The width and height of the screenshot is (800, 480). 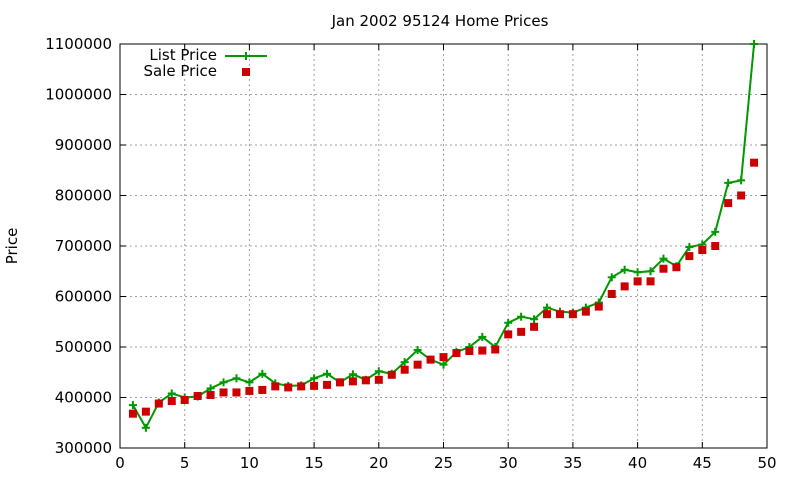 I want to click on y-tick-label: 500000, so click(x=83, y=347).